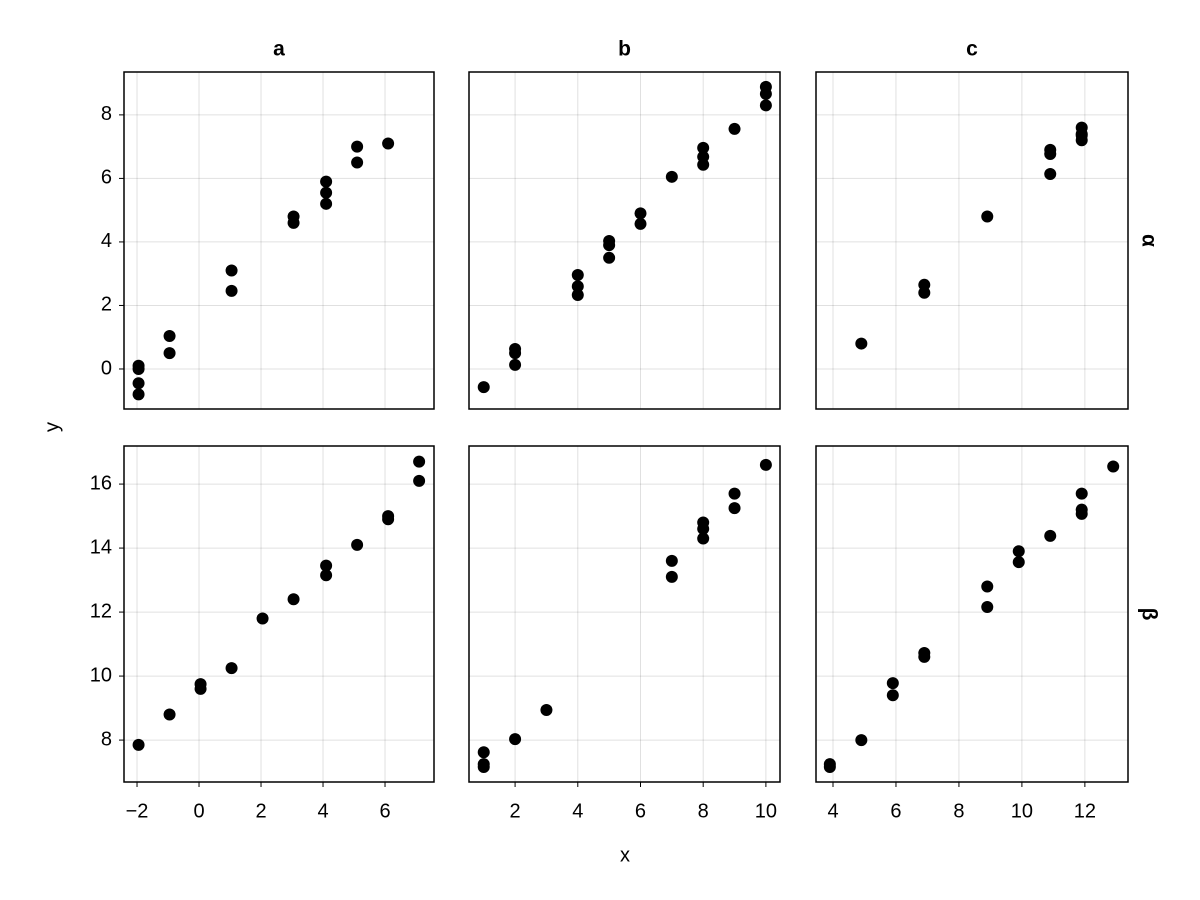  I want to click on x-axis-label: x, so click(625, 855).